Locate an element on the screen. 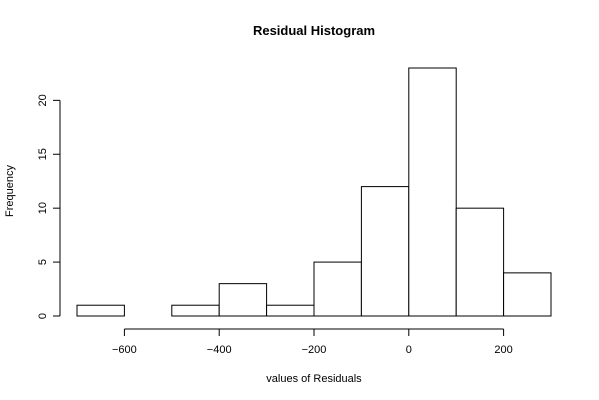 Image resolution: width=599 pixels, height=400 pixels. y-tick-label: 5 is located at coordinates (43, 262).